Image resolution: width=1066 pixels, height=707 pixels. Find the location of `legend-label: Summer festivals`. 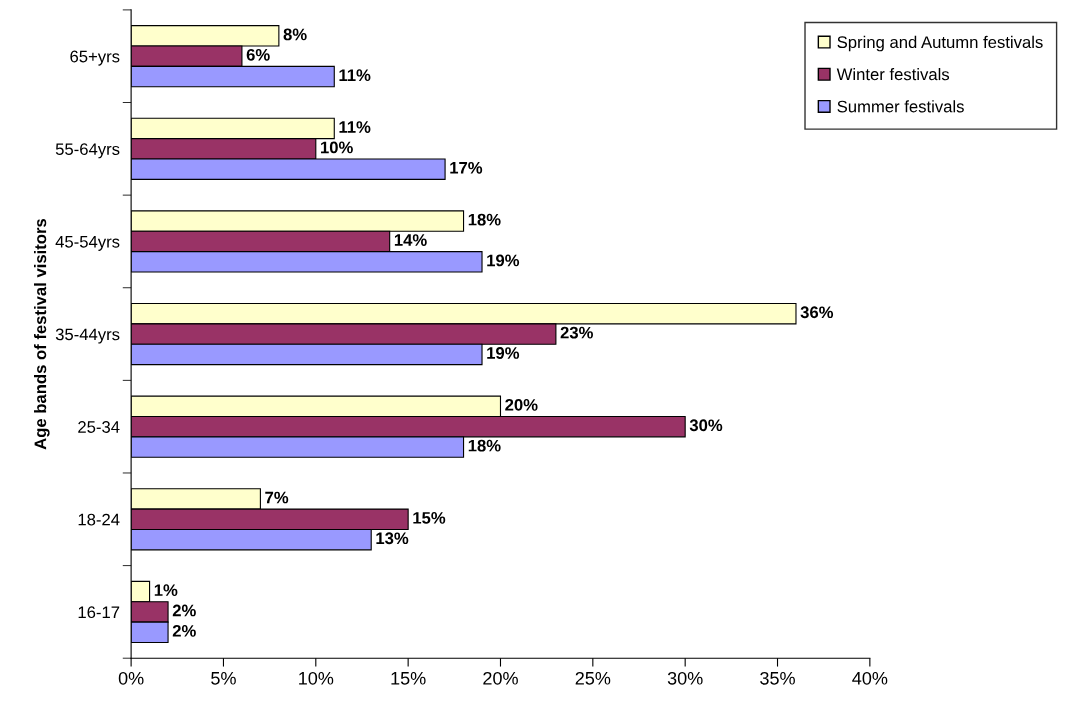

legend-label: Summer festivals is located at coordinates (900, 106).